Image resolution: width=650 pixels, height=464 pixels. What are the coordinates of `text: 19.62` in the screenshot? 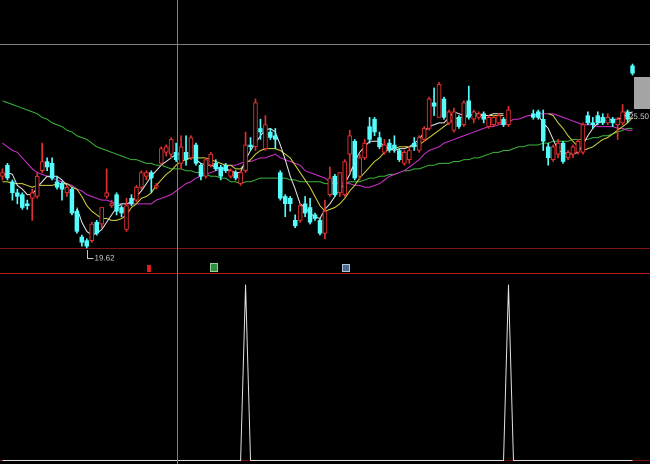 It's located at (105, 258).